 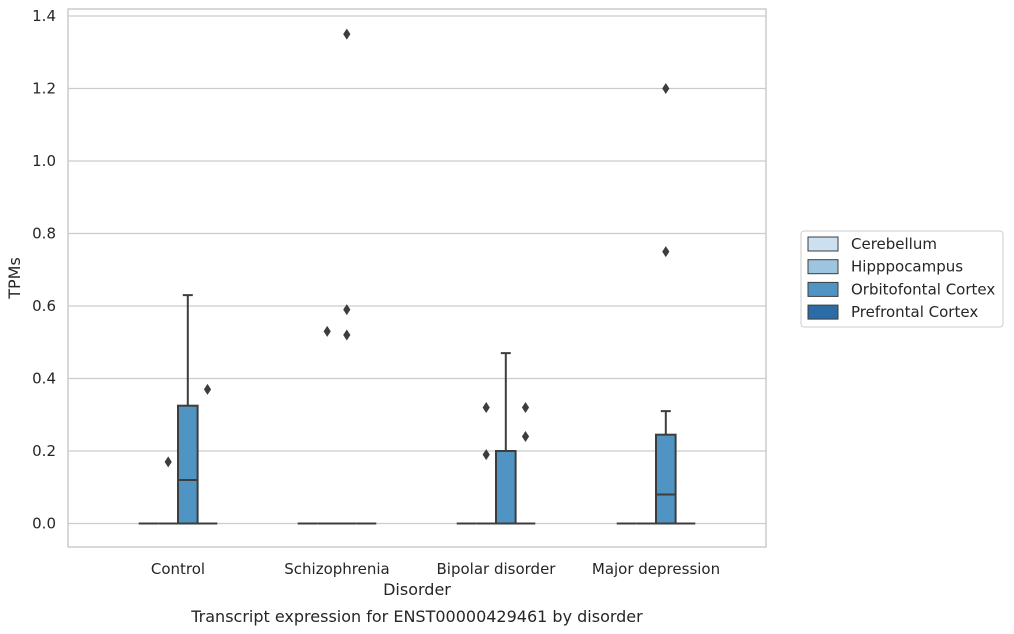 I want to click on y-tick-label: 0.0, so click(x=44, y=524).